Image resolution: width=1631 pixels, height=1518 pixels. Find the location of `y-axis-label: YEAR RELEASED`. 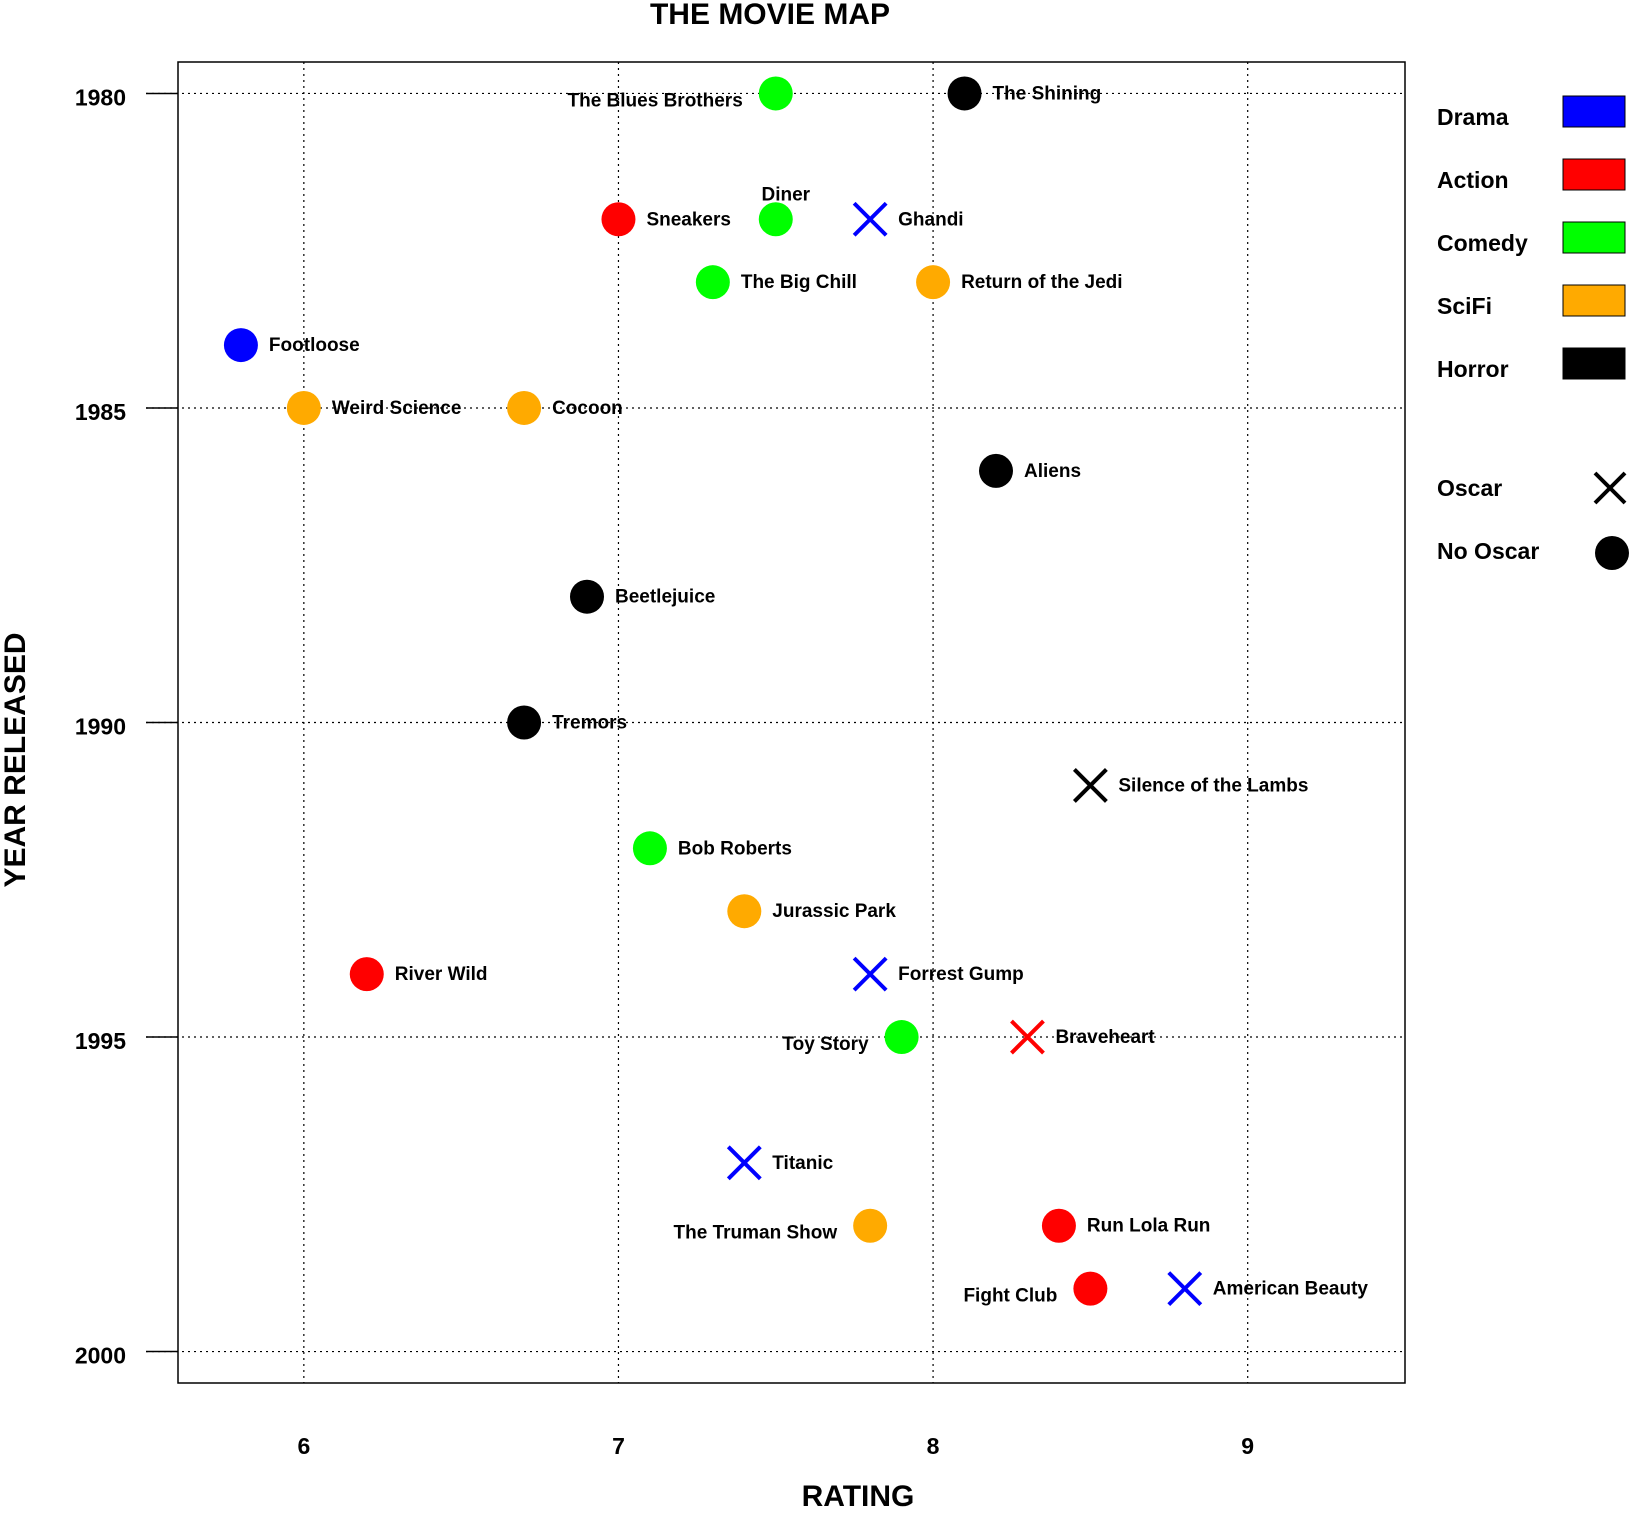

y-axis-label: YEAR RELEASED is located at coordinates (16, 759).